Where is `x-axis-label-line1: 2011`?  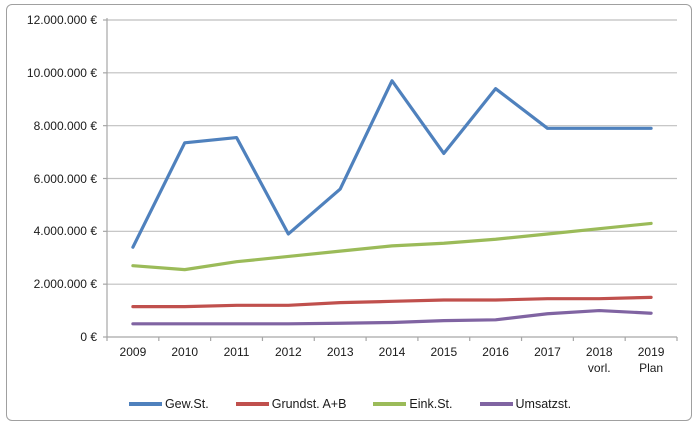
x-axis-label-line1: 2011 is located at coordinates (236, 352).